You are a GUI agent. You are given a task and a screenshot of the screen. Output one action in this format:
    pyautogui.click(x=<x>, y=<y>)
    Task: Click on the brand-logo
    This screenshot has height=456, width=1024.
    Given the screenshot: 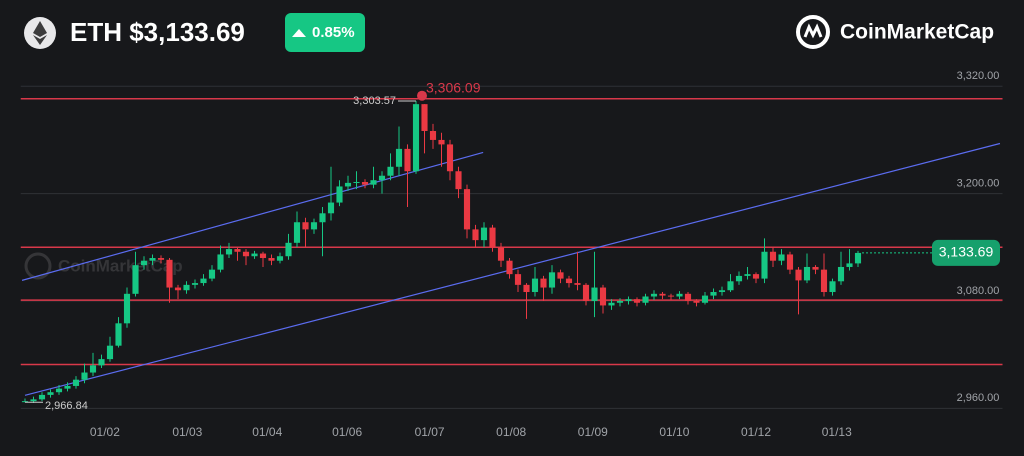 What is the action you would take?
    pyautogui.click(x=813, y=32)
    